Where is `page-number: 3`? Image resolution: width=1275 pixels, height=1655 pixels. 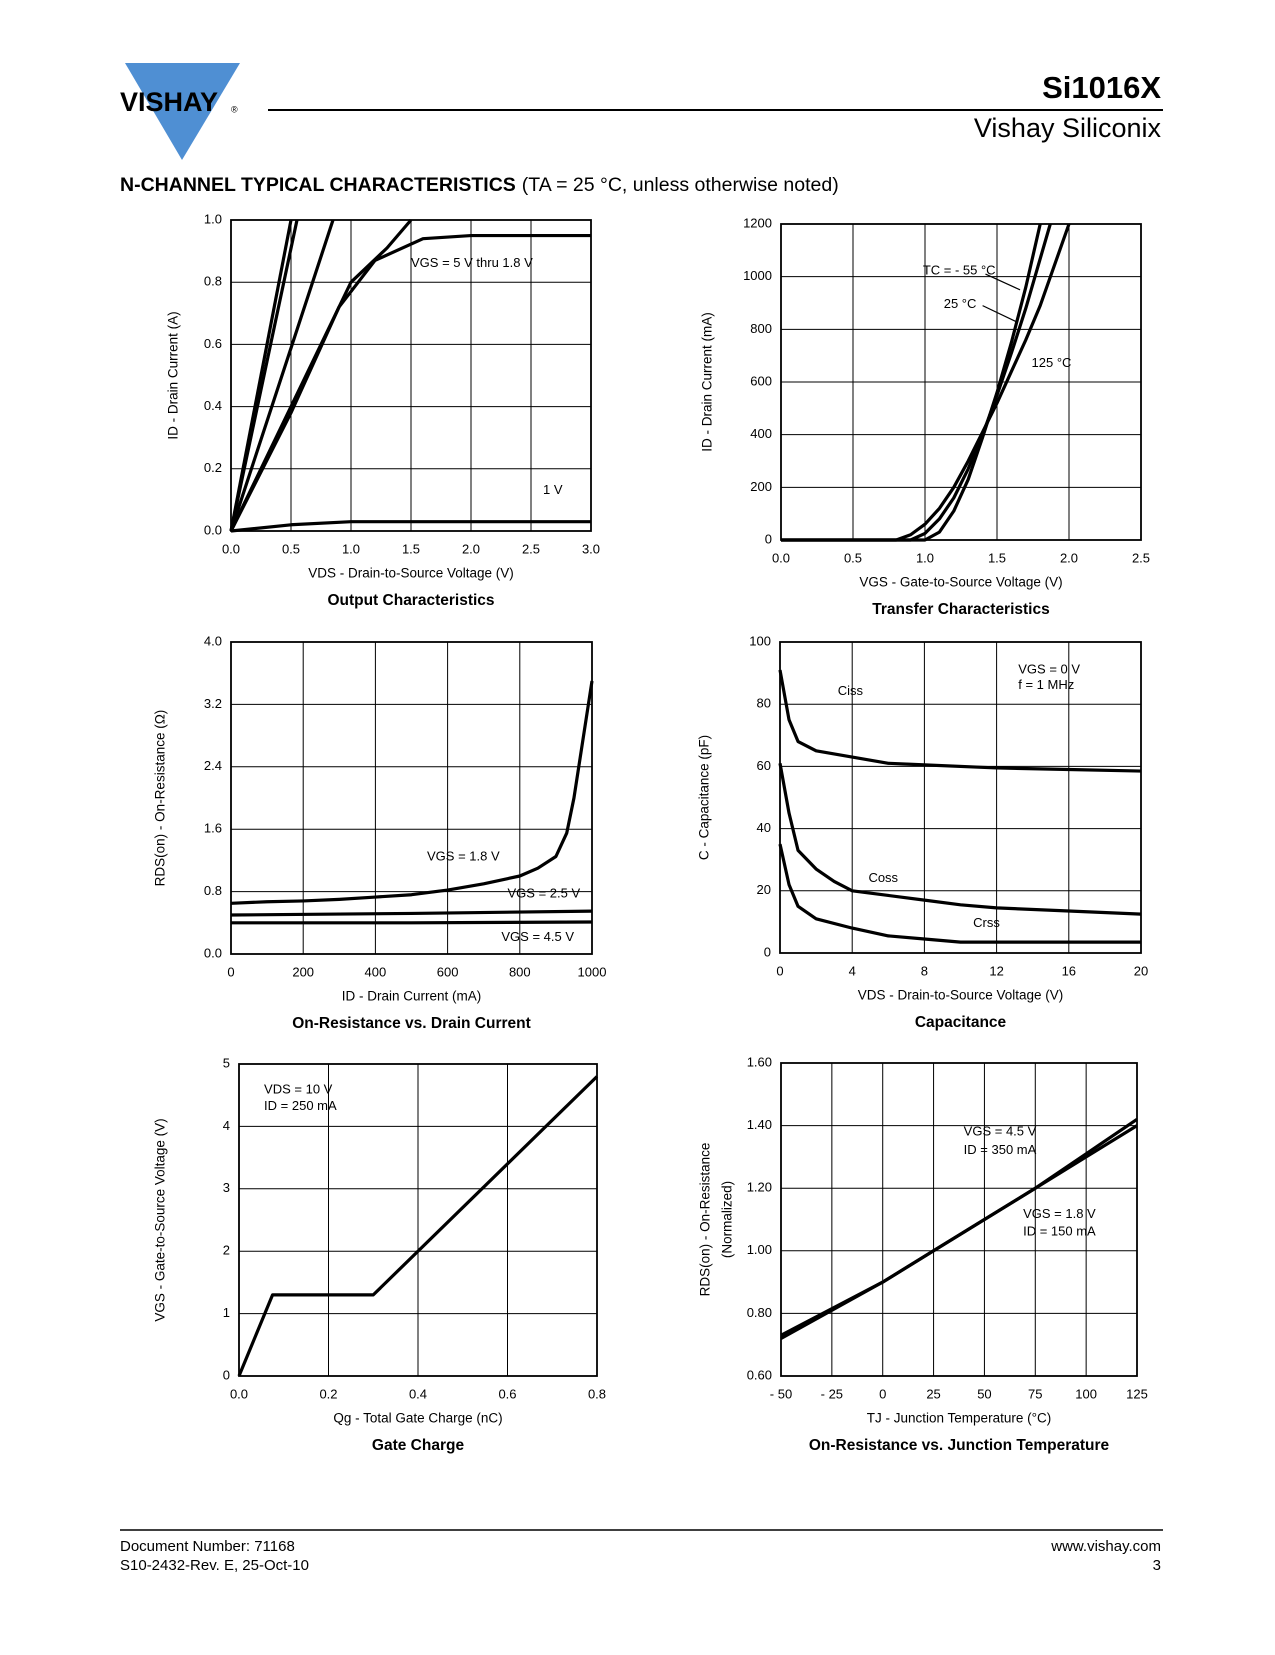 page-number: 3 is located at coordinates (1157, 1565).